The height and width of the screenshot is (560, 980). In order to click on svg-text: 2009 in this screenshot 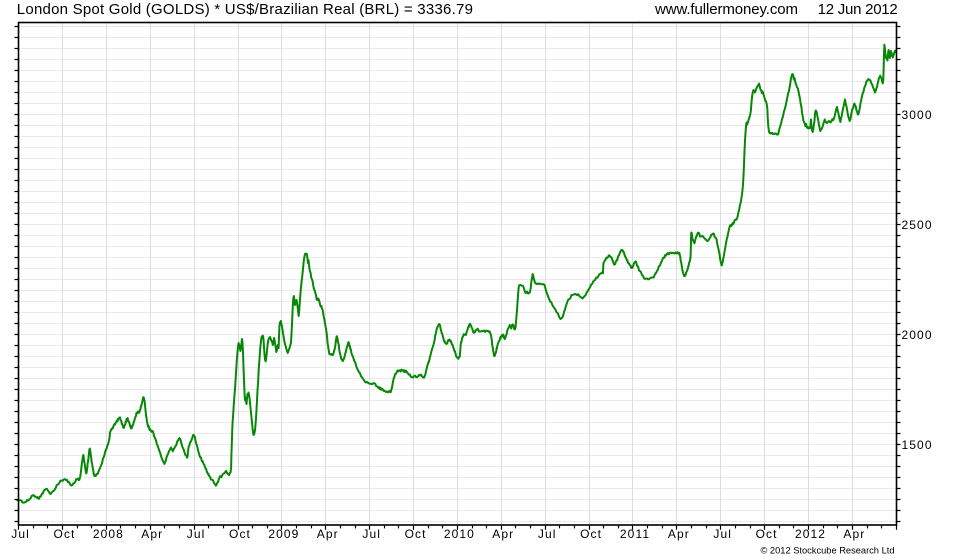, I will do `click(283, 534)`.